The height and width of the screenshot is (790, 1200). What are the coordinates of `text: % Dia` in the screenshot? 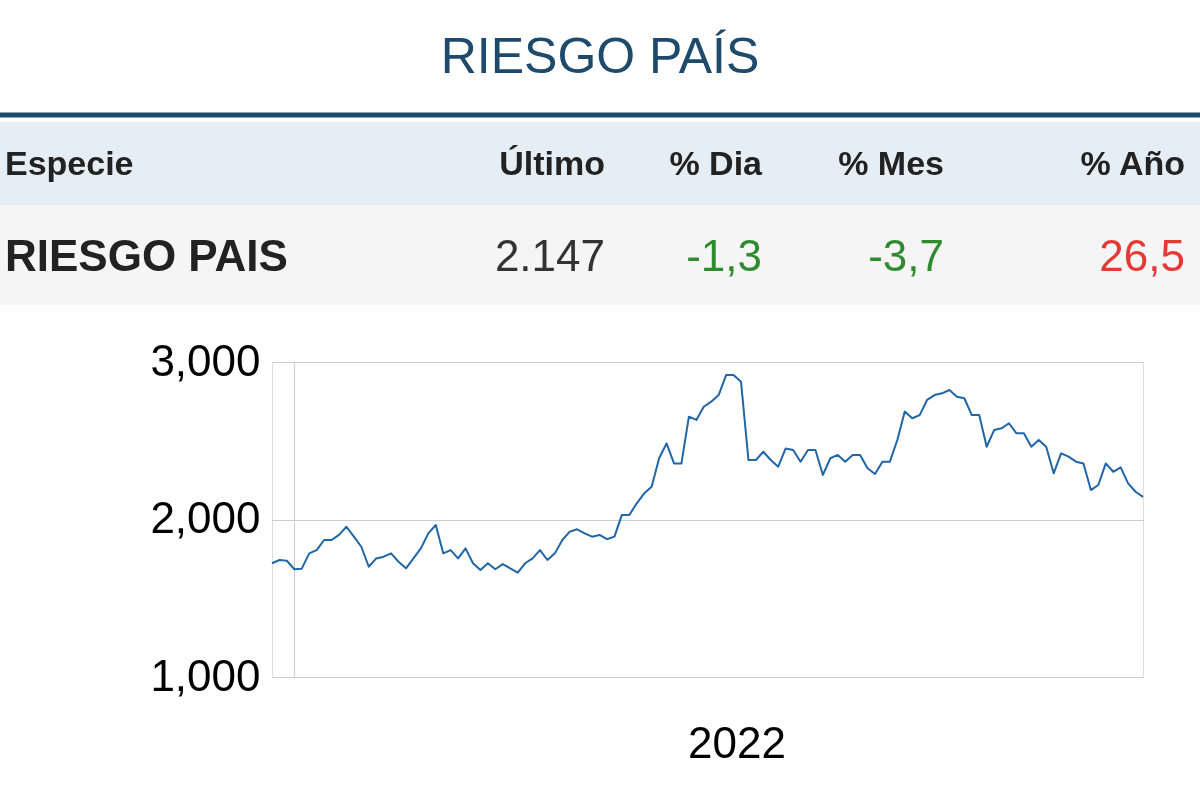 It's located at (716, 163).